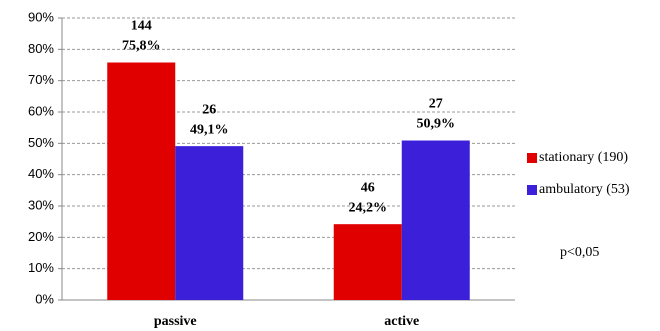 This screenshot has height=331, width=660. I want to click on y-tick-label: 60%, so click(41, 110).